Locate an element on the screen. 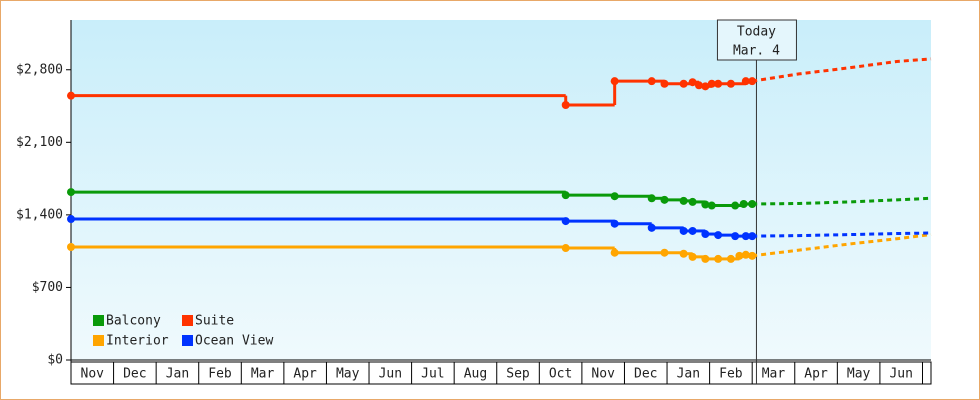  x-tick-label: Jul is located at coordinates (432, 374).